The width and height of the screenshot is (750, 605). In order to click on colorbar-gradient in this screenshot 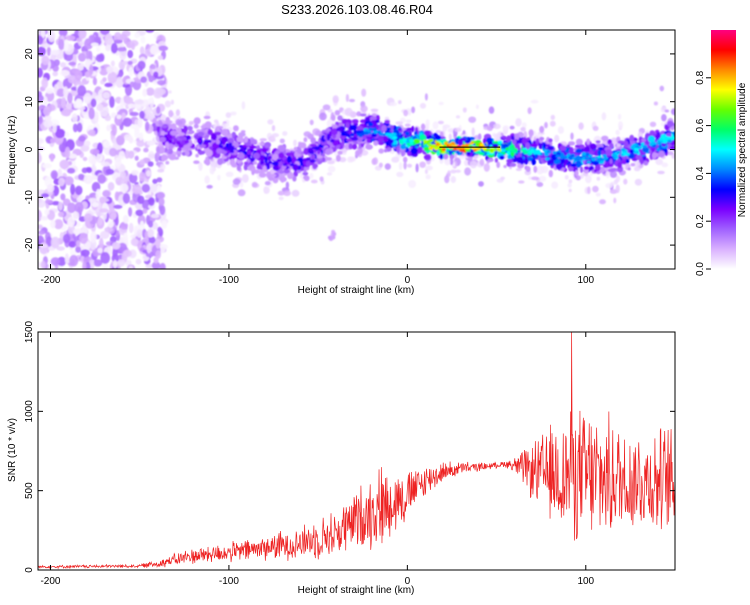, I will do `click(723, 149)`.